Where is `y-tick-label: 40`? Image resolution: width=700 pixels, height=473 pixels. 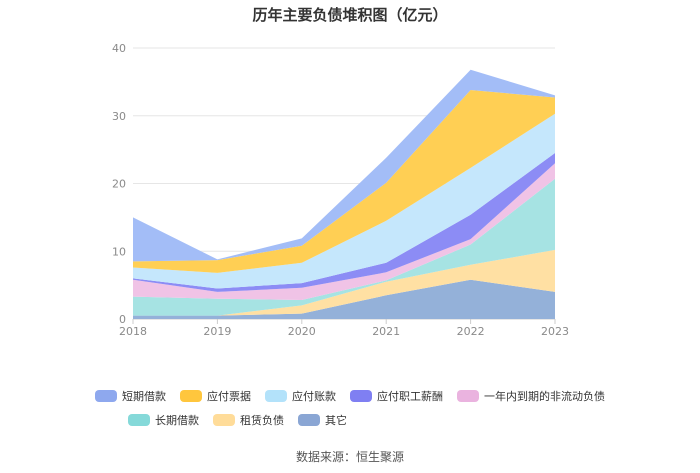 y-tick-label: 40 is located at coordinates (119, 48).